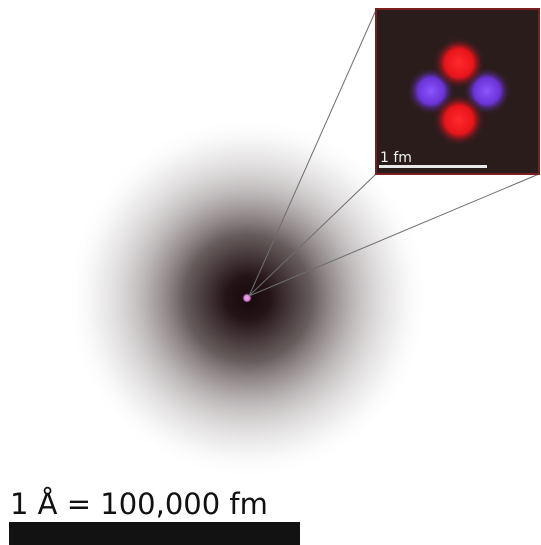  I want to click on zoom-line-top-left, so click(312, 153).